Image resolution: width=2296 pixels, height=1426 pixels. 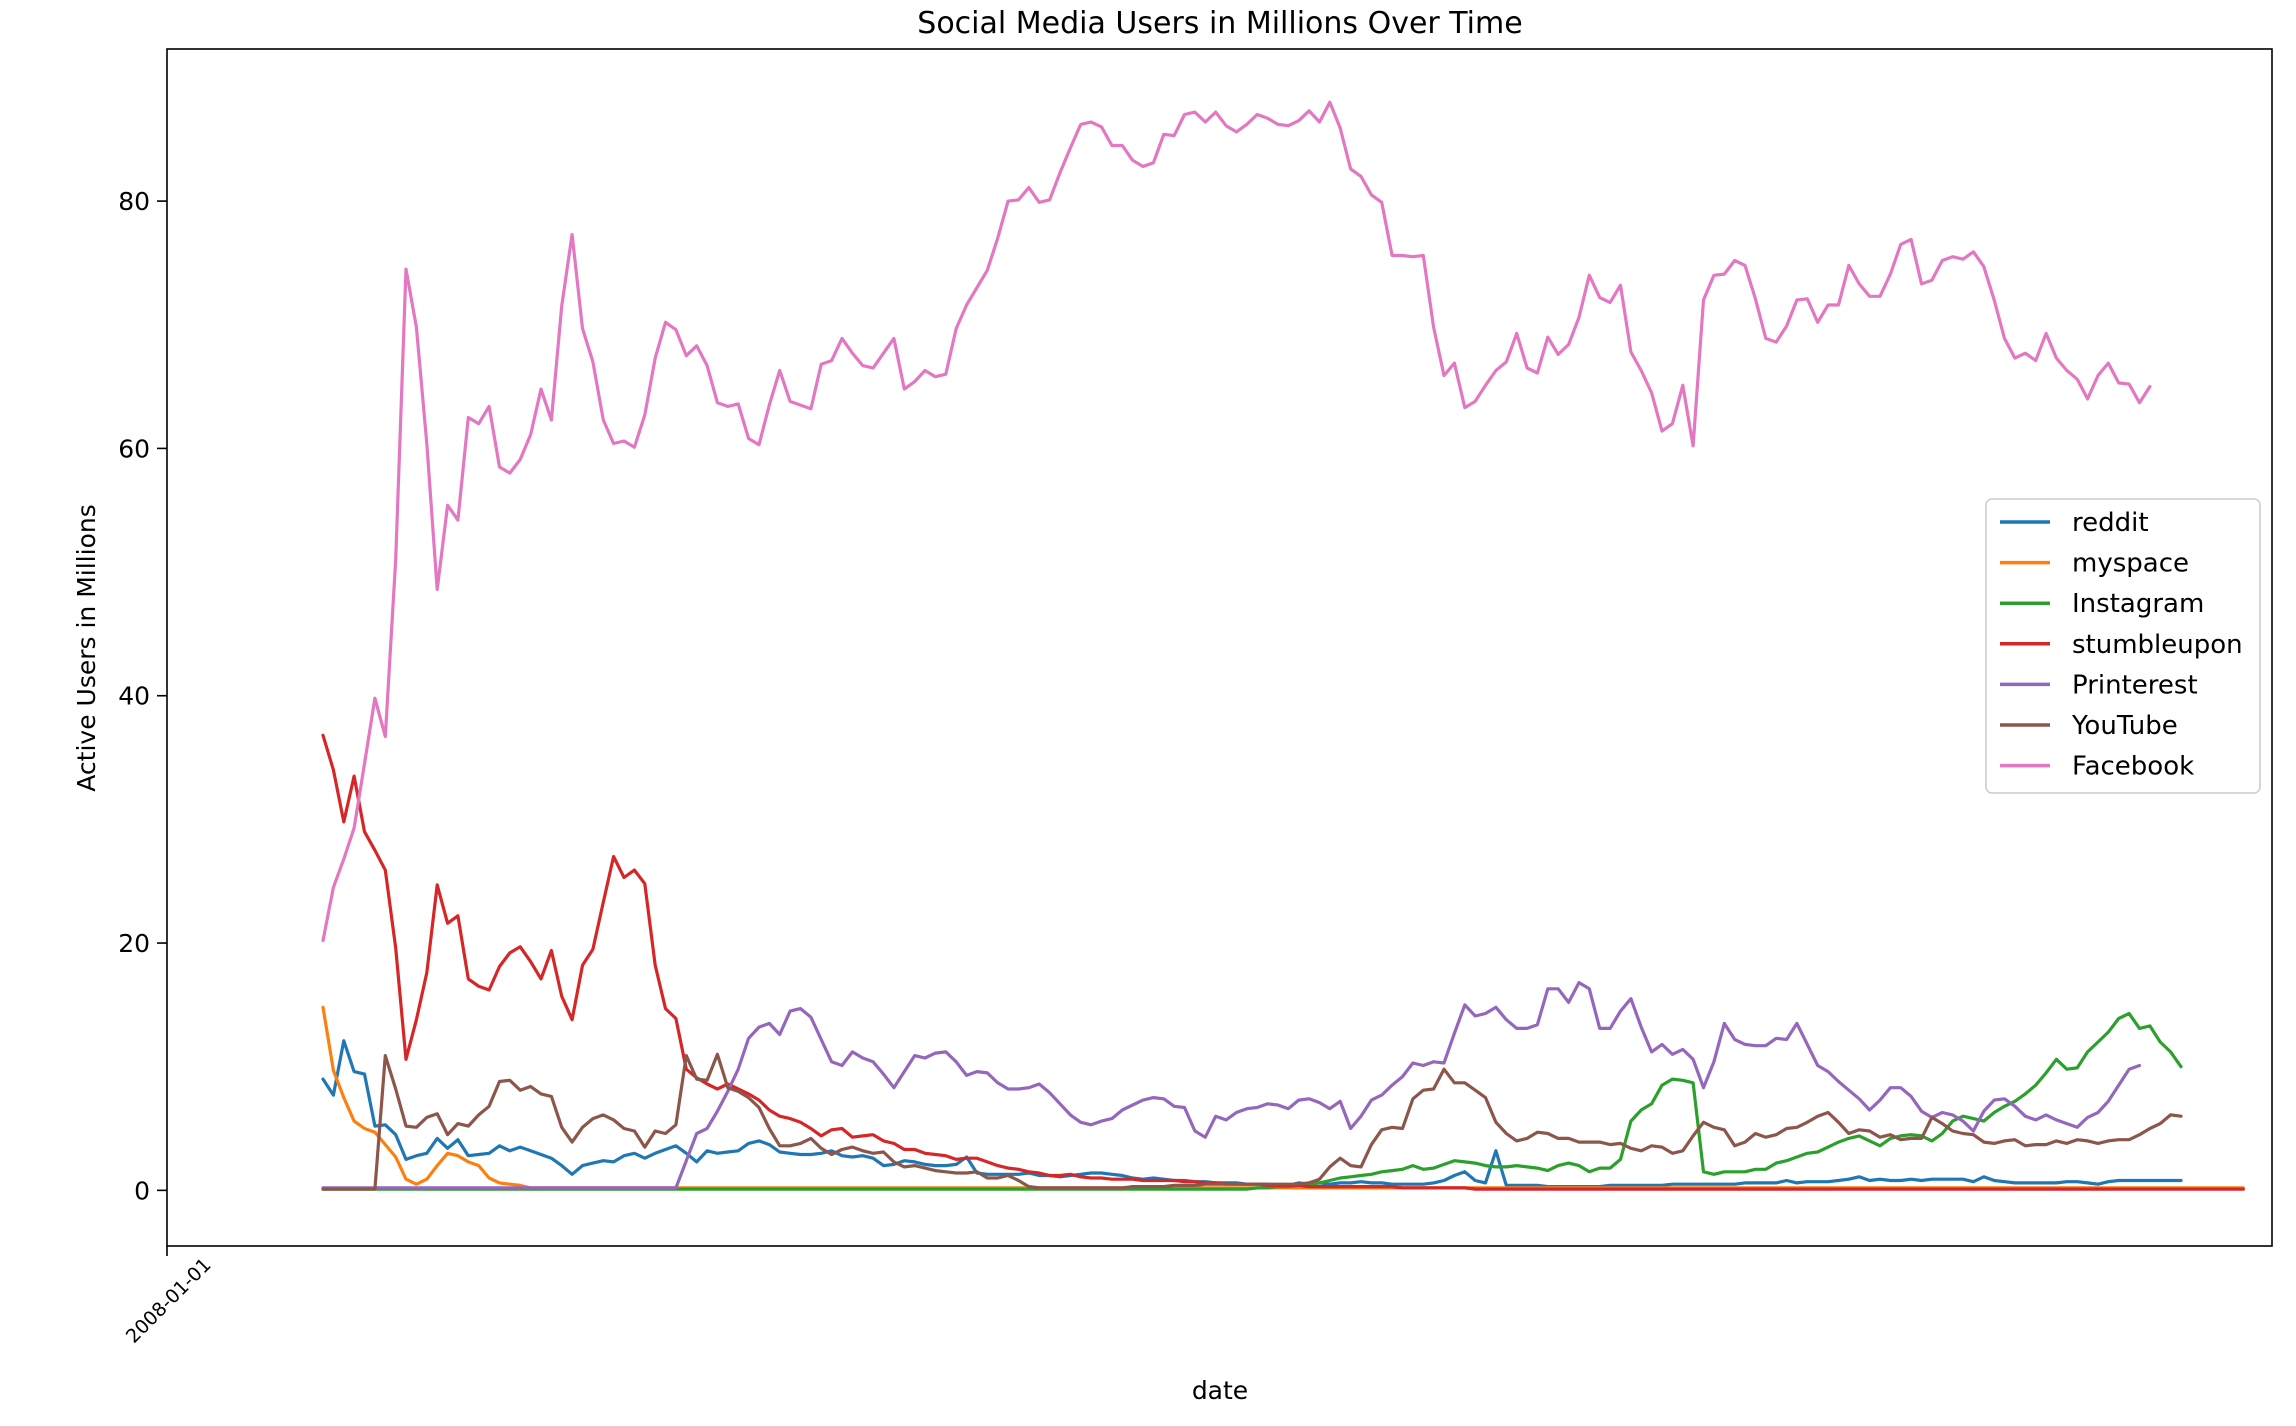 I want to click on y-tick-label: 80, so click(x=134, y=201).